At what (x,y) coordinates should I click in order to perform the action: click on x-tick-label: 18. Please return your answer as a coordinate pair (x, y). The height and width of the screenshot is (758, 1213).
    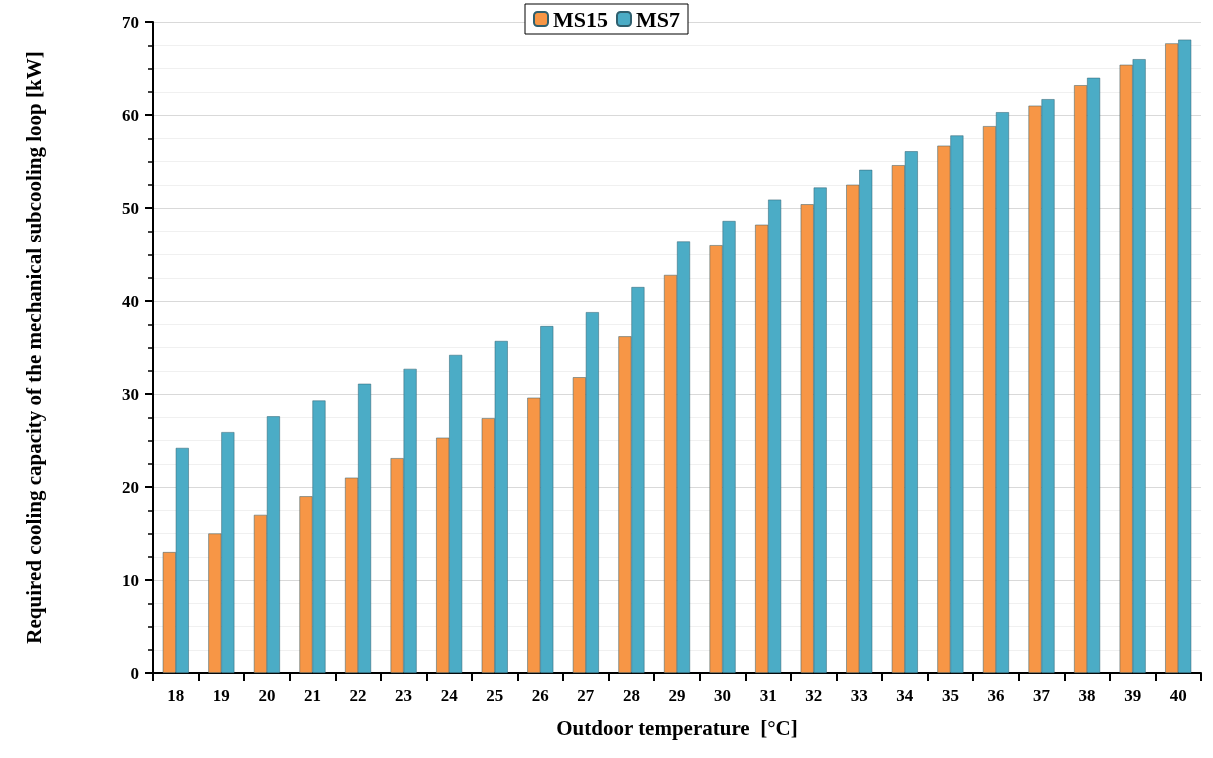
    Looking at the image, I should click on (176, 695).